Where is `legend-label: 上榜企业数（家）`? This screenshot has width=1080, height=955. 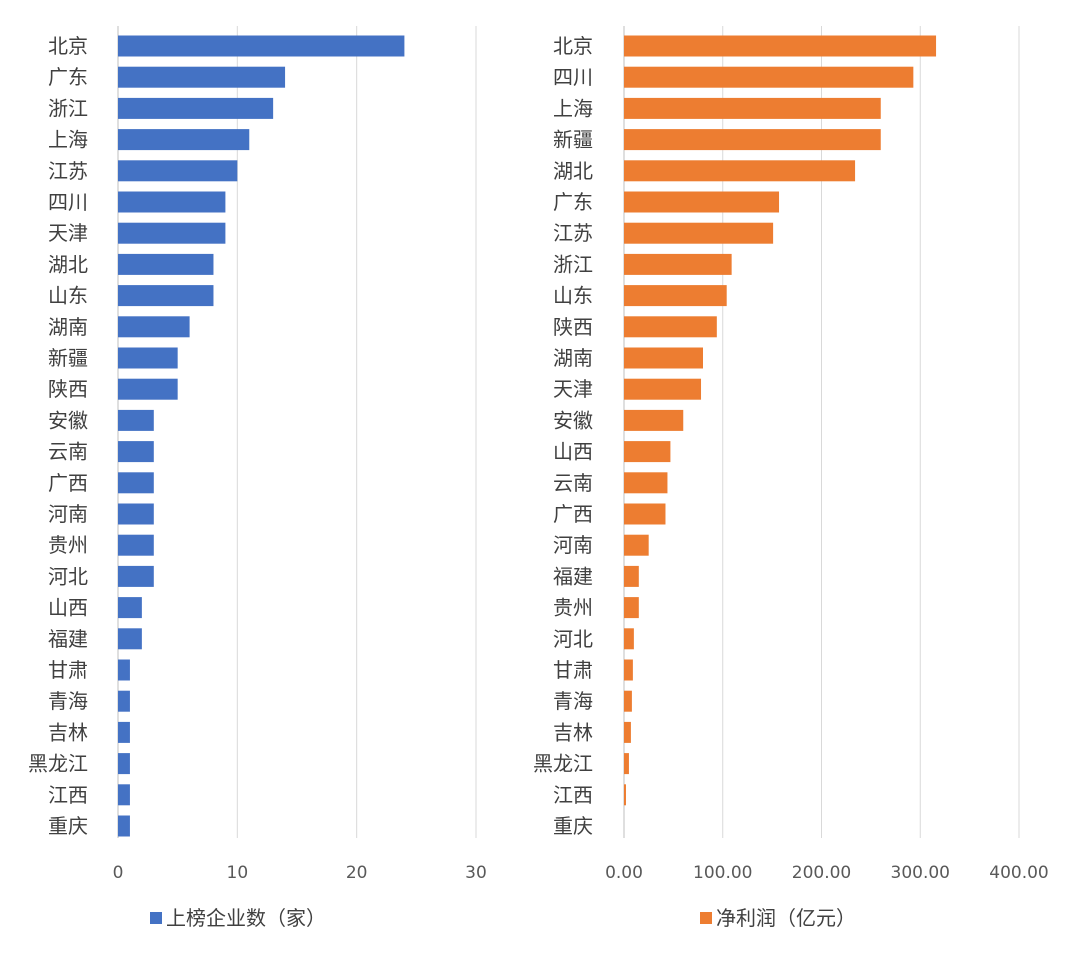
legend-label: 上榜企业数（家） is located at coordinates (246, 918).